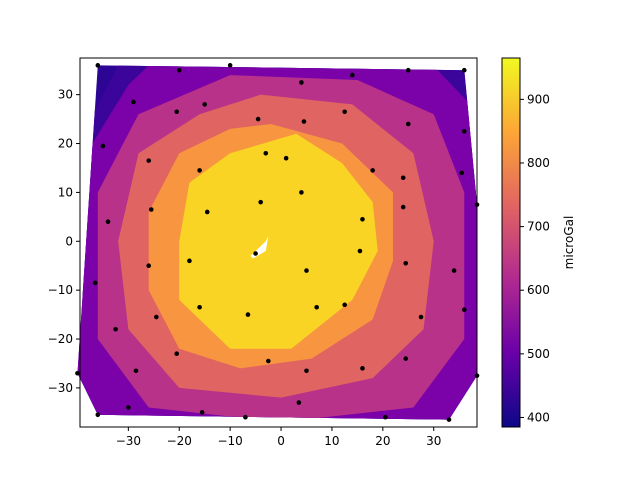  What do you see at coordinates (538, 227) in the screenshot?
I see `colorbar-tick-label: 700` at bounding box center [538, 227].